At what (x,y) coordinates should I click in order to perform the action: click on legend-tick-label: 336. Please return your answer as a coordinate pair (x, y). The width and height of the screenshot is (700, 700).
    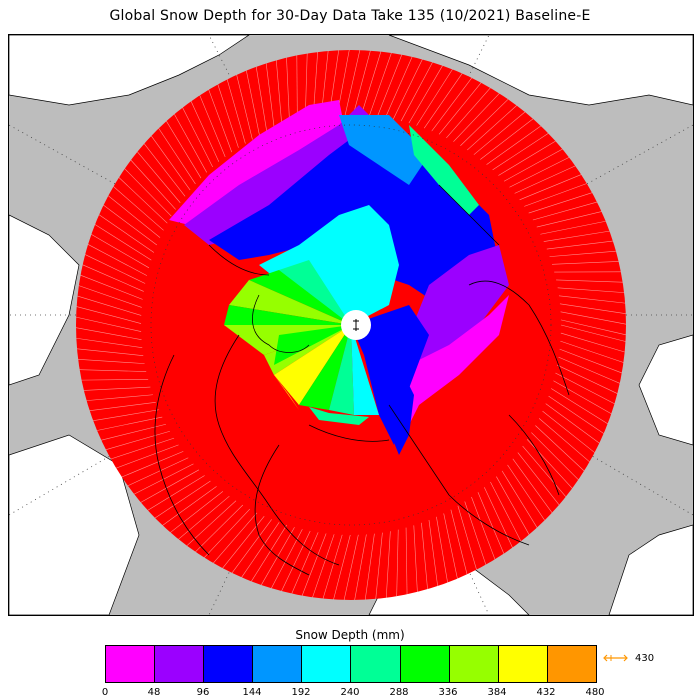
    Looking at the image, I should click on (448, 692).